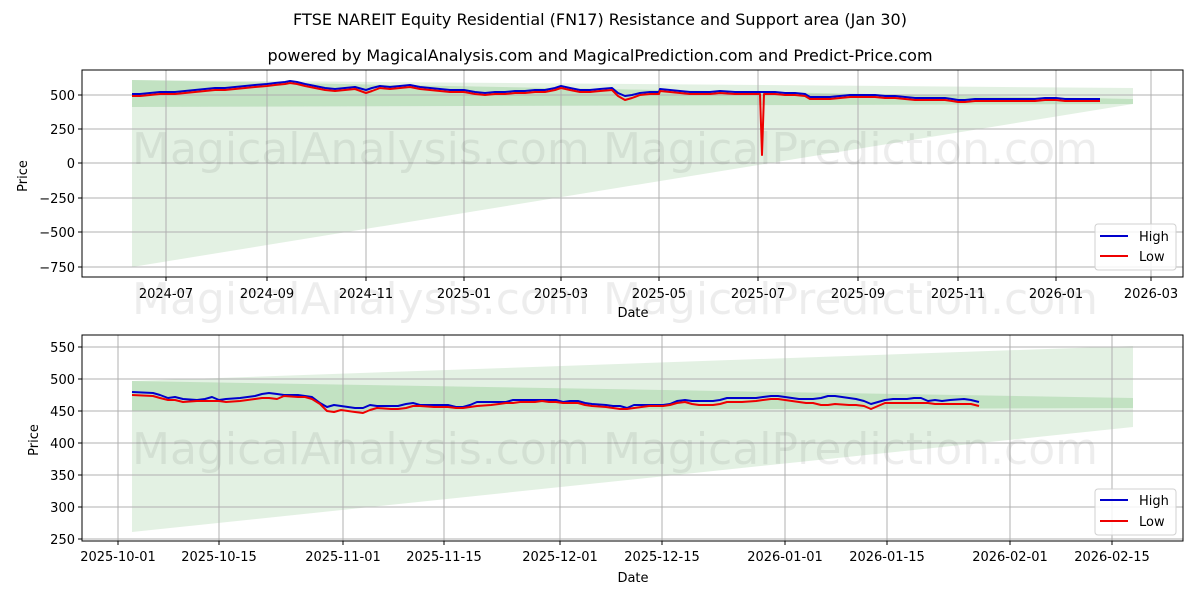 This screenshot has height=600, width=1200. I want to click on top-xtick-label: 2026-03, so click(1151, 294).